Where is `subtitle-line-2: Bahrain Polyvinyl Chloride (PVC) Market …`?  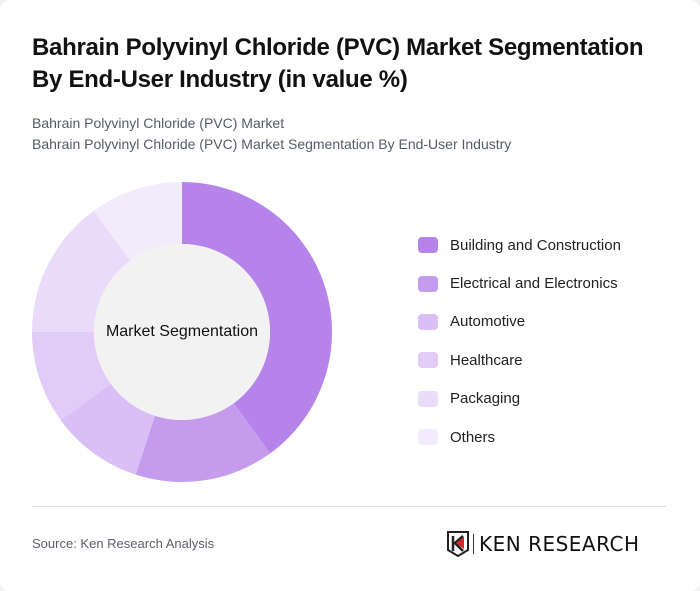 subtitle-line-2: Bahrain Polyvinyl Chloride (PVC) Market … is located at coordinates (272, 144).